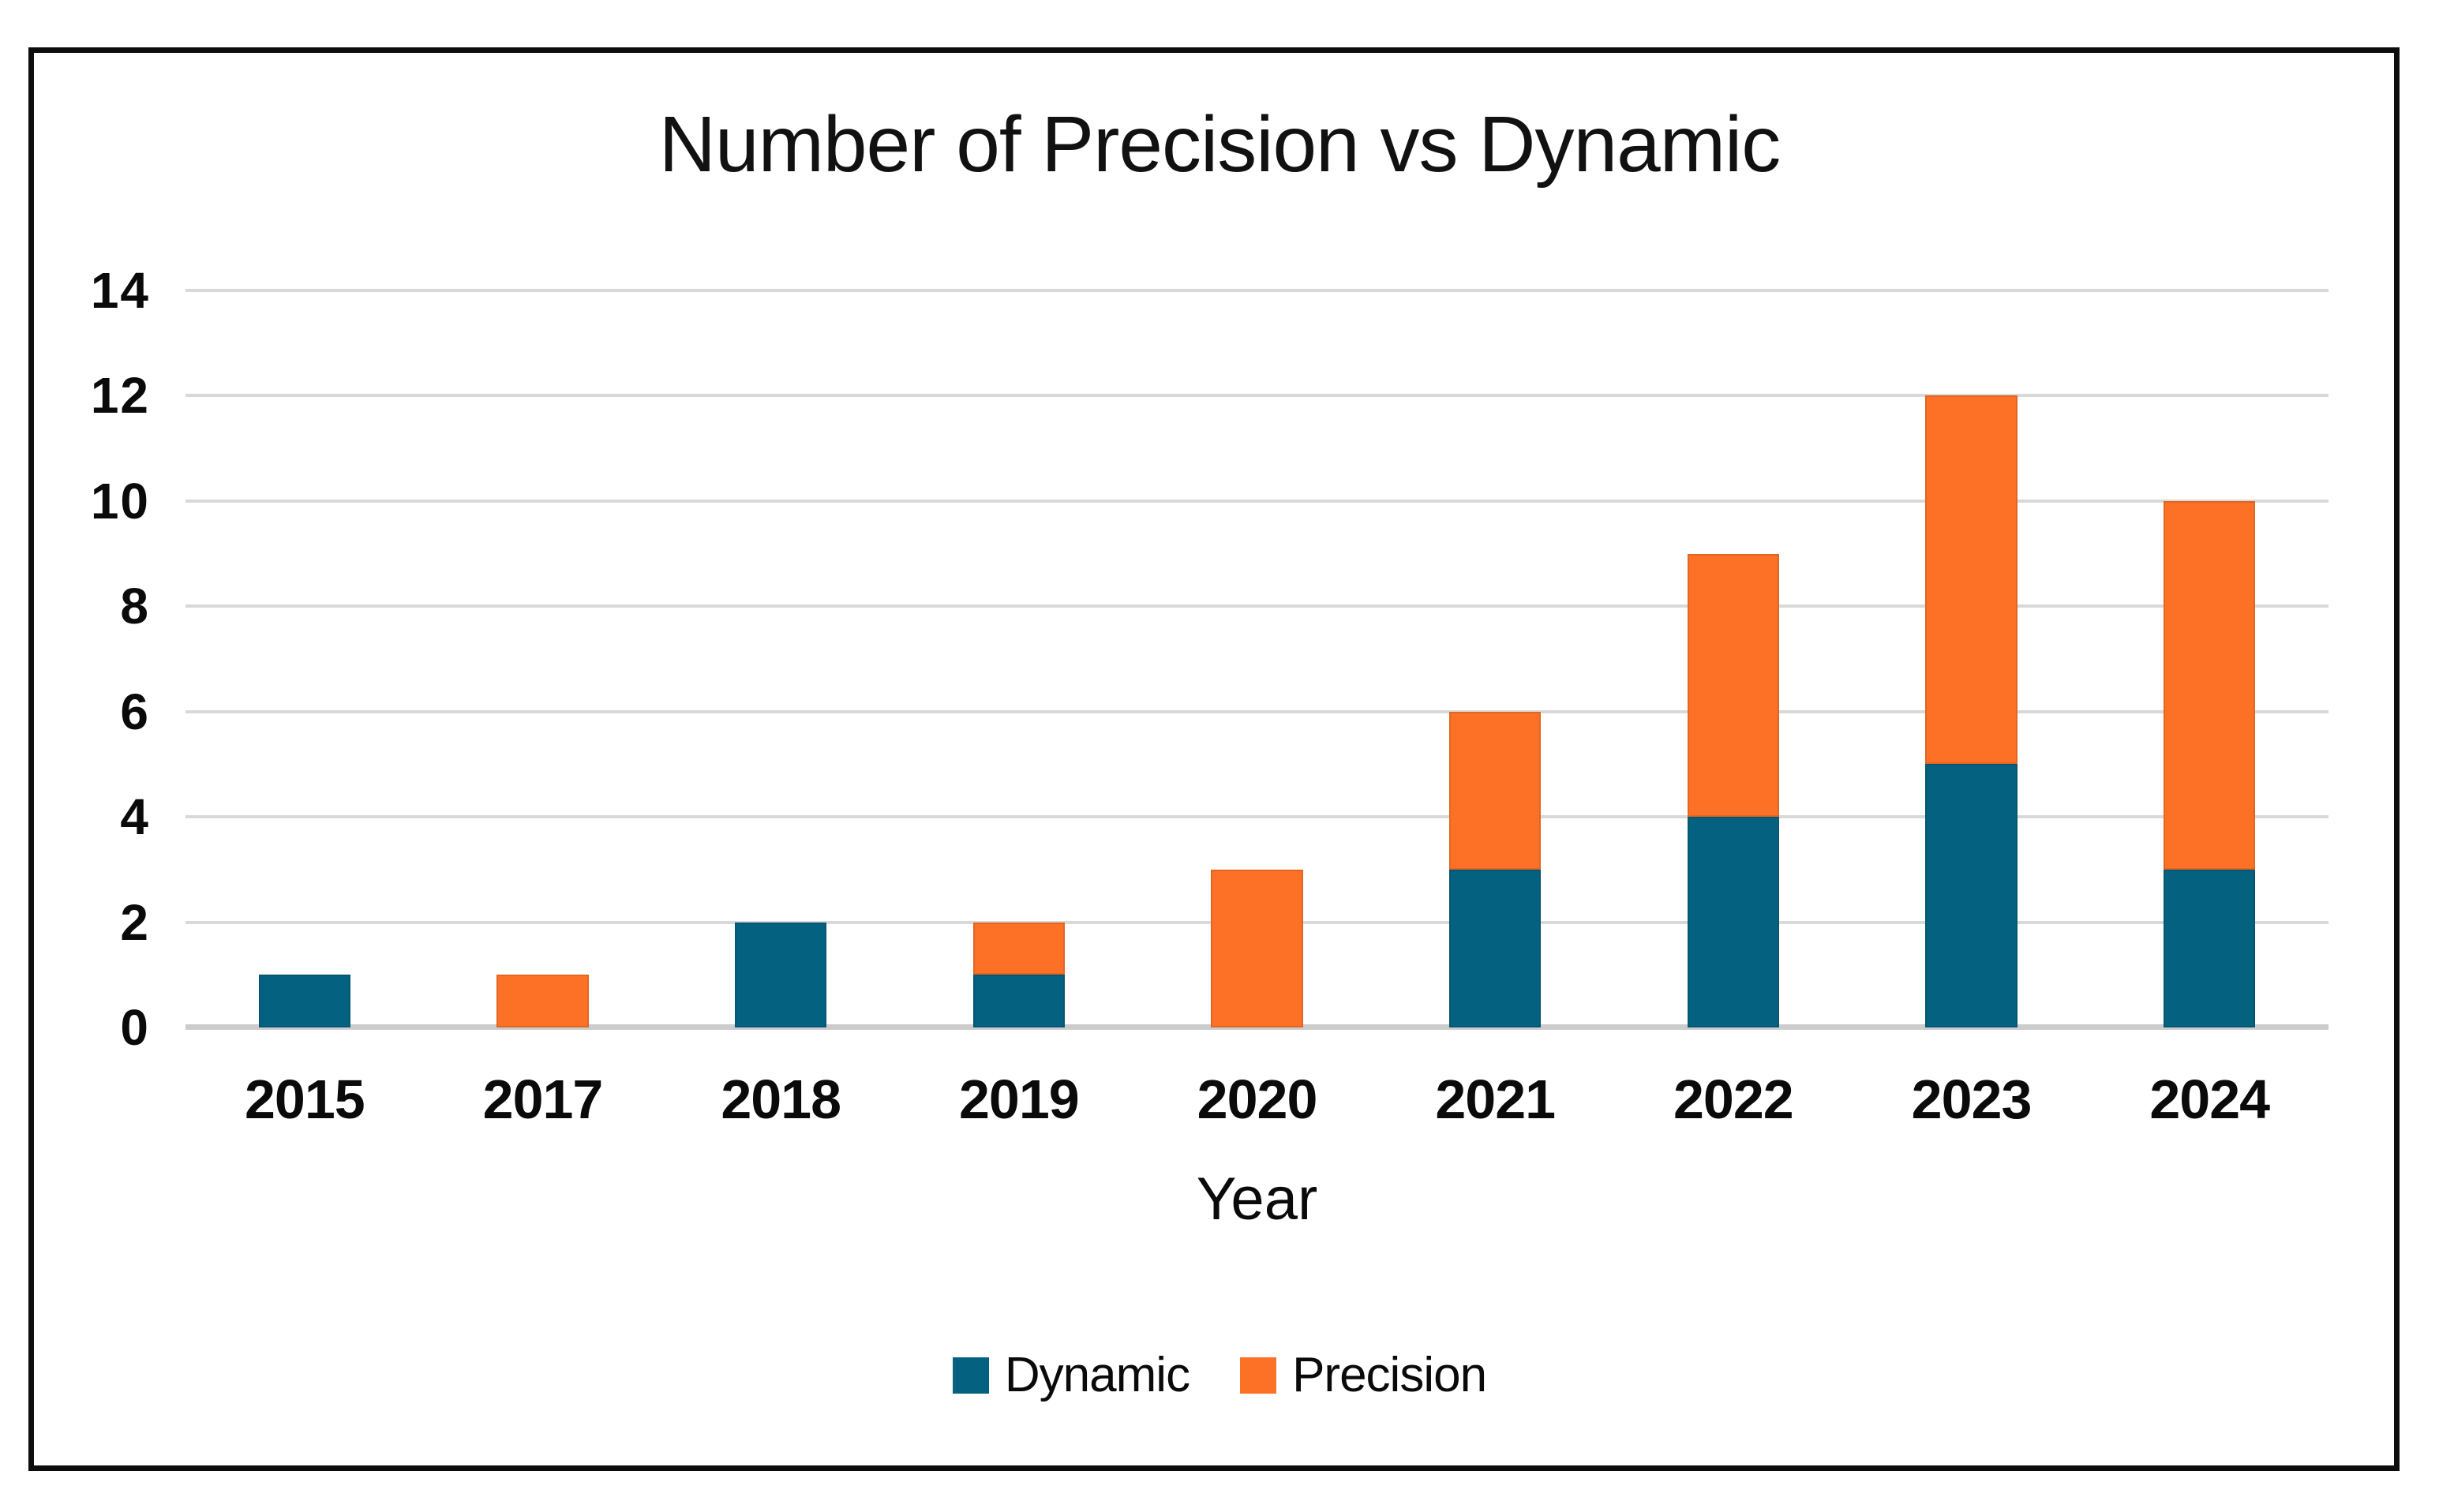 The image size is (2439, 1512). I want to click on bar-group-2022, so click(1733, 658).